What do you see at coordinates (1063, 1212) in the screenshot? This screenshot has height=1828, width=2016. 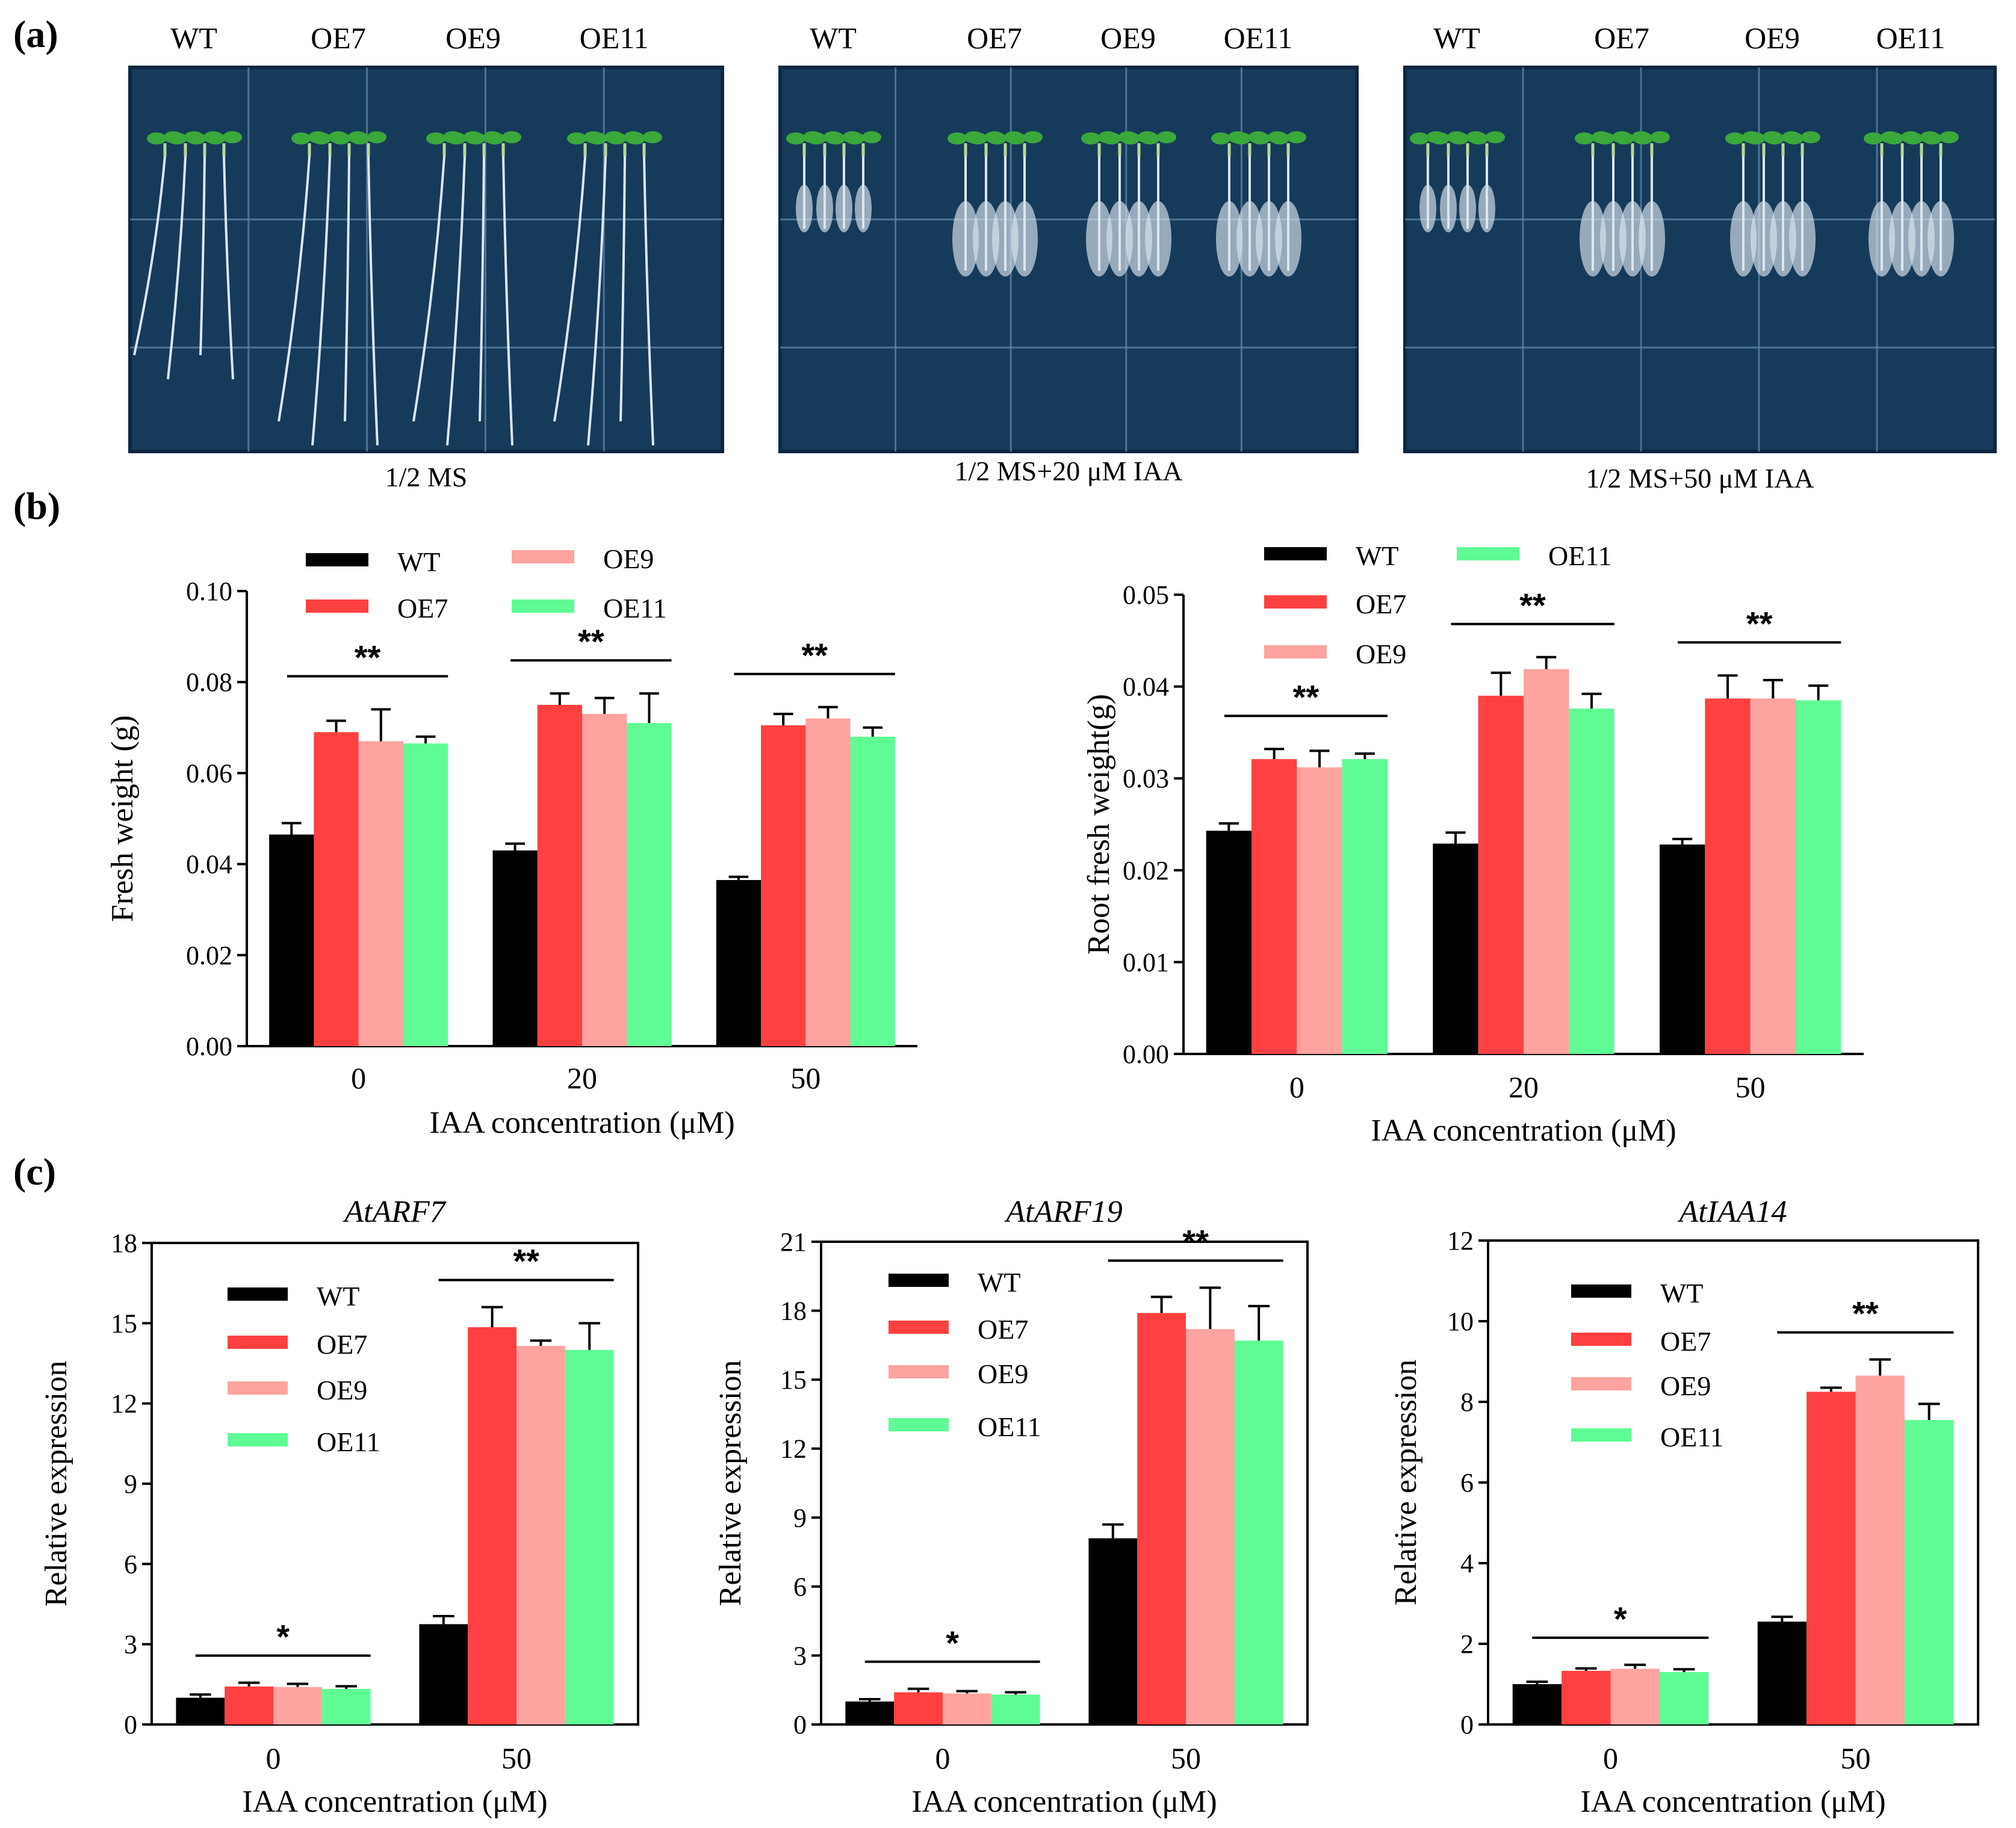 I see `chart-title: AtARF19` at bounding box center [1063, 1212].